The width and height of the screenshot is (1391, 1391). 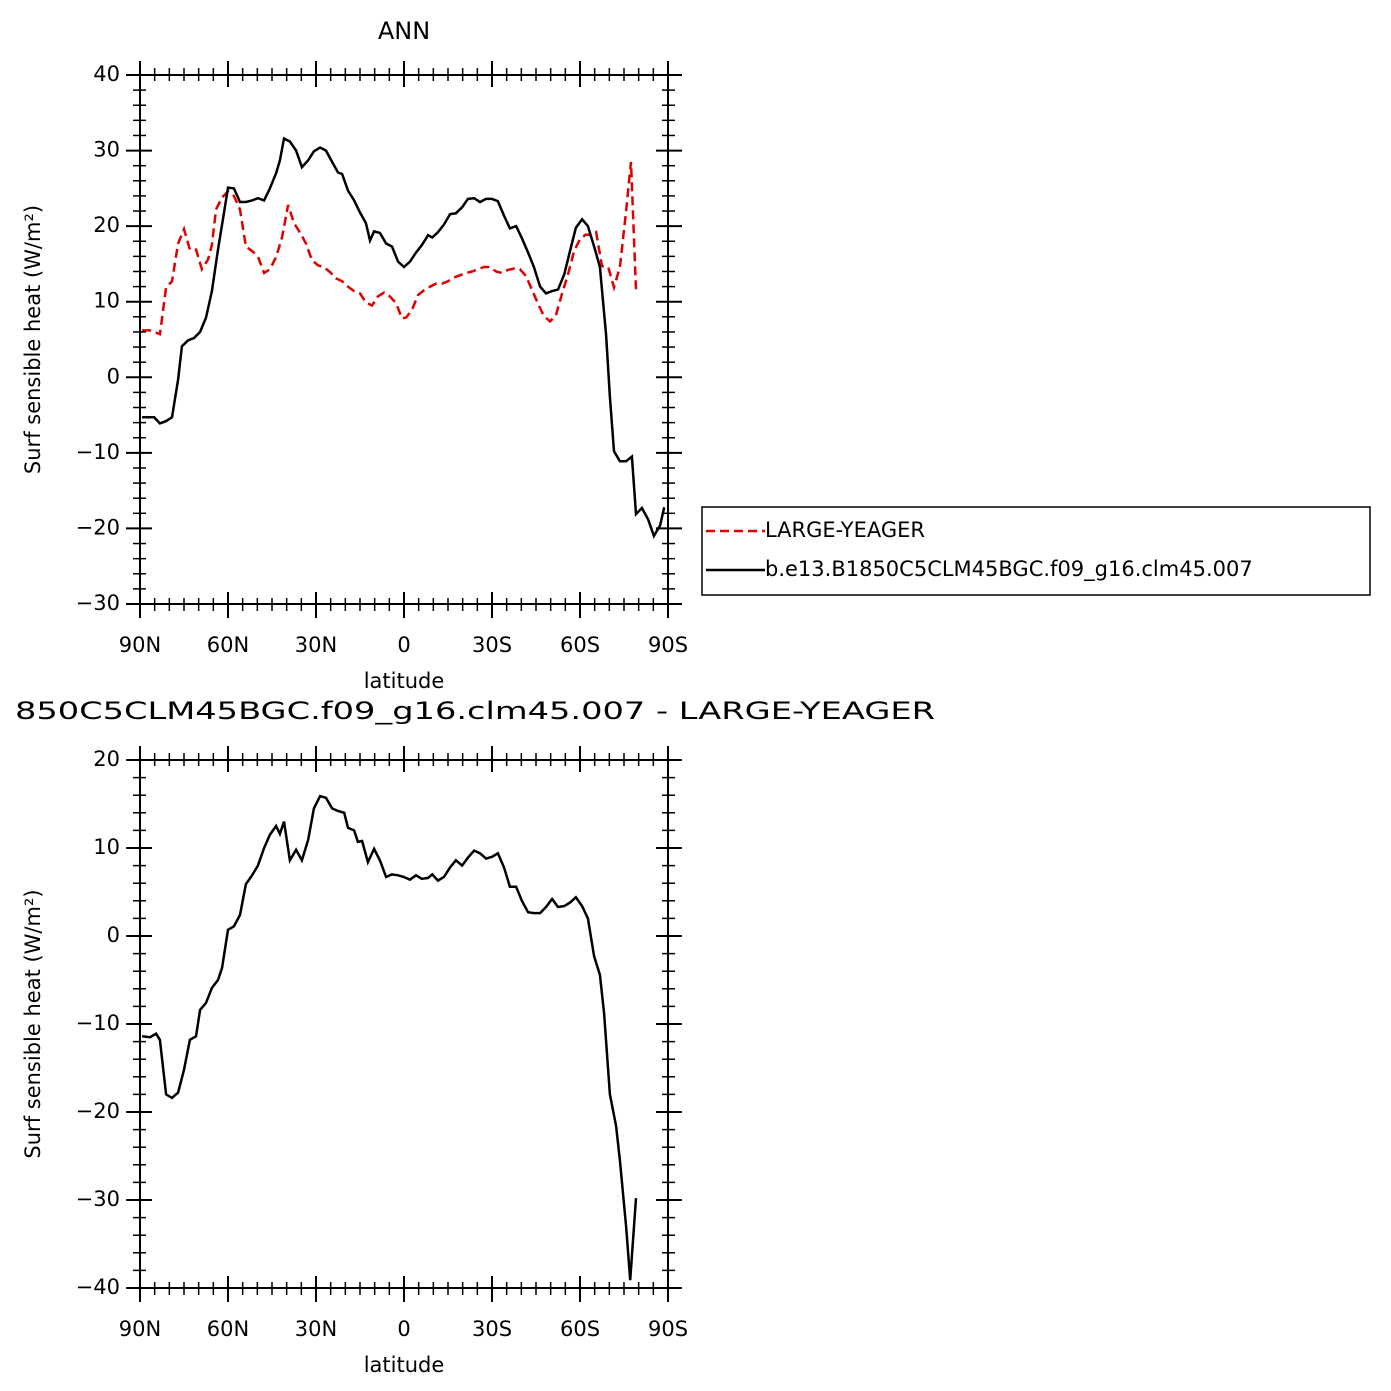 What do you see at coordinates (404, 31) in the screenshot?
I see `chart-title: ANN` at bounding box center [404, 31].